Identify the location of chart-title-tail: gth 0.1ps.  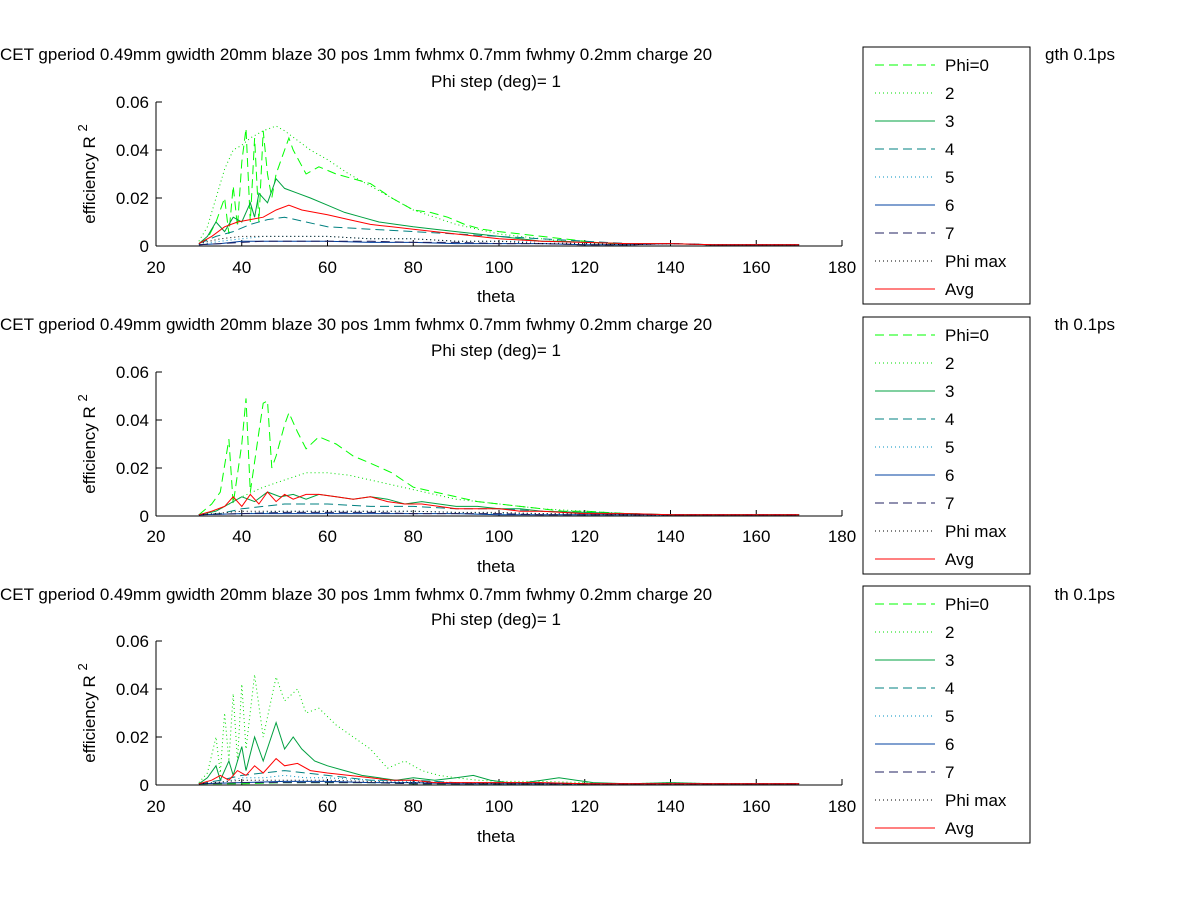
(1080, 54).